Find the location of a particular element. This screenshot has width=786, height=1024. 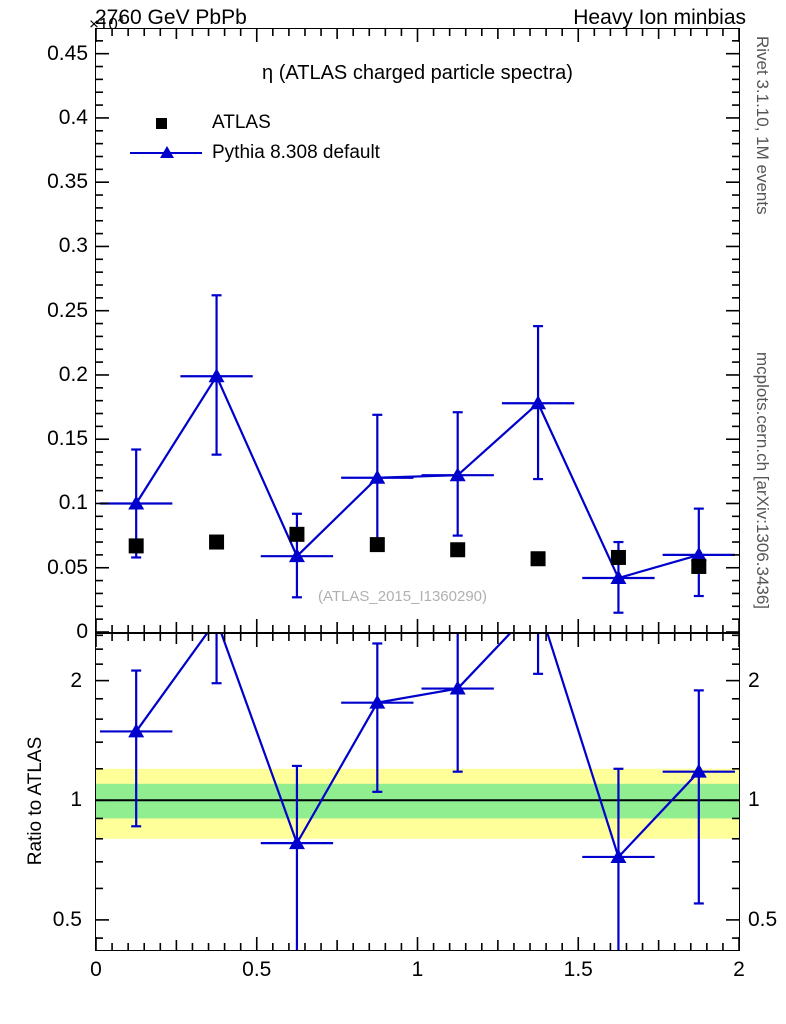

y-axis-tick-label: 0.15 is located at coordinates (67, 439).